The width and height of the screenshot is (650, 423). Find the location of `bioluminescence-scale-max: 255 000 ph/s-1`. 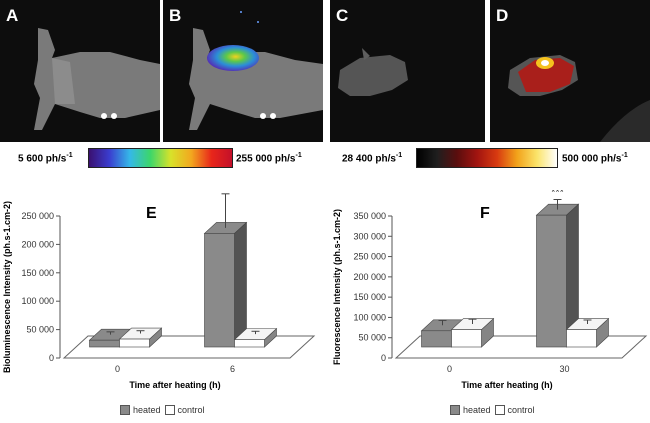

bioluminescence-scale-max: 255 000 ph/s-1 is located at coordinates (269, 158).